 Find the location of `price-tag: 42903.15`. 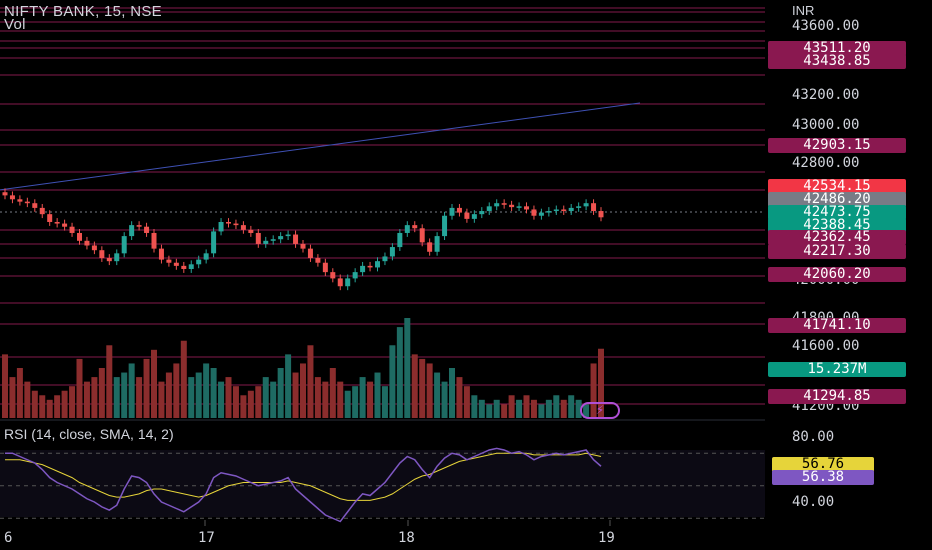

price-tag: 42903.15 is located at coordinates (837, 145).